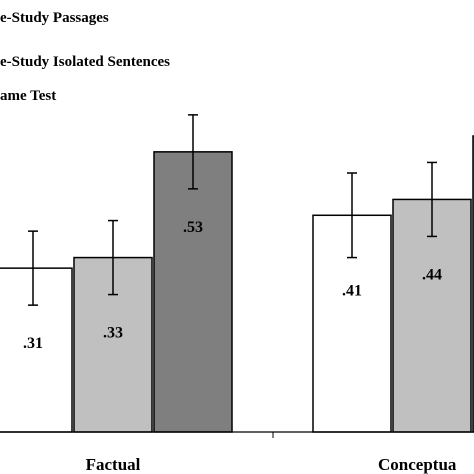 The width and height of the screenshot is (474, 474). What do you see at coordinates (28, 96) in the screenshot?
I see `legend-item-3: ame Test` at bounding box center [28, 96].